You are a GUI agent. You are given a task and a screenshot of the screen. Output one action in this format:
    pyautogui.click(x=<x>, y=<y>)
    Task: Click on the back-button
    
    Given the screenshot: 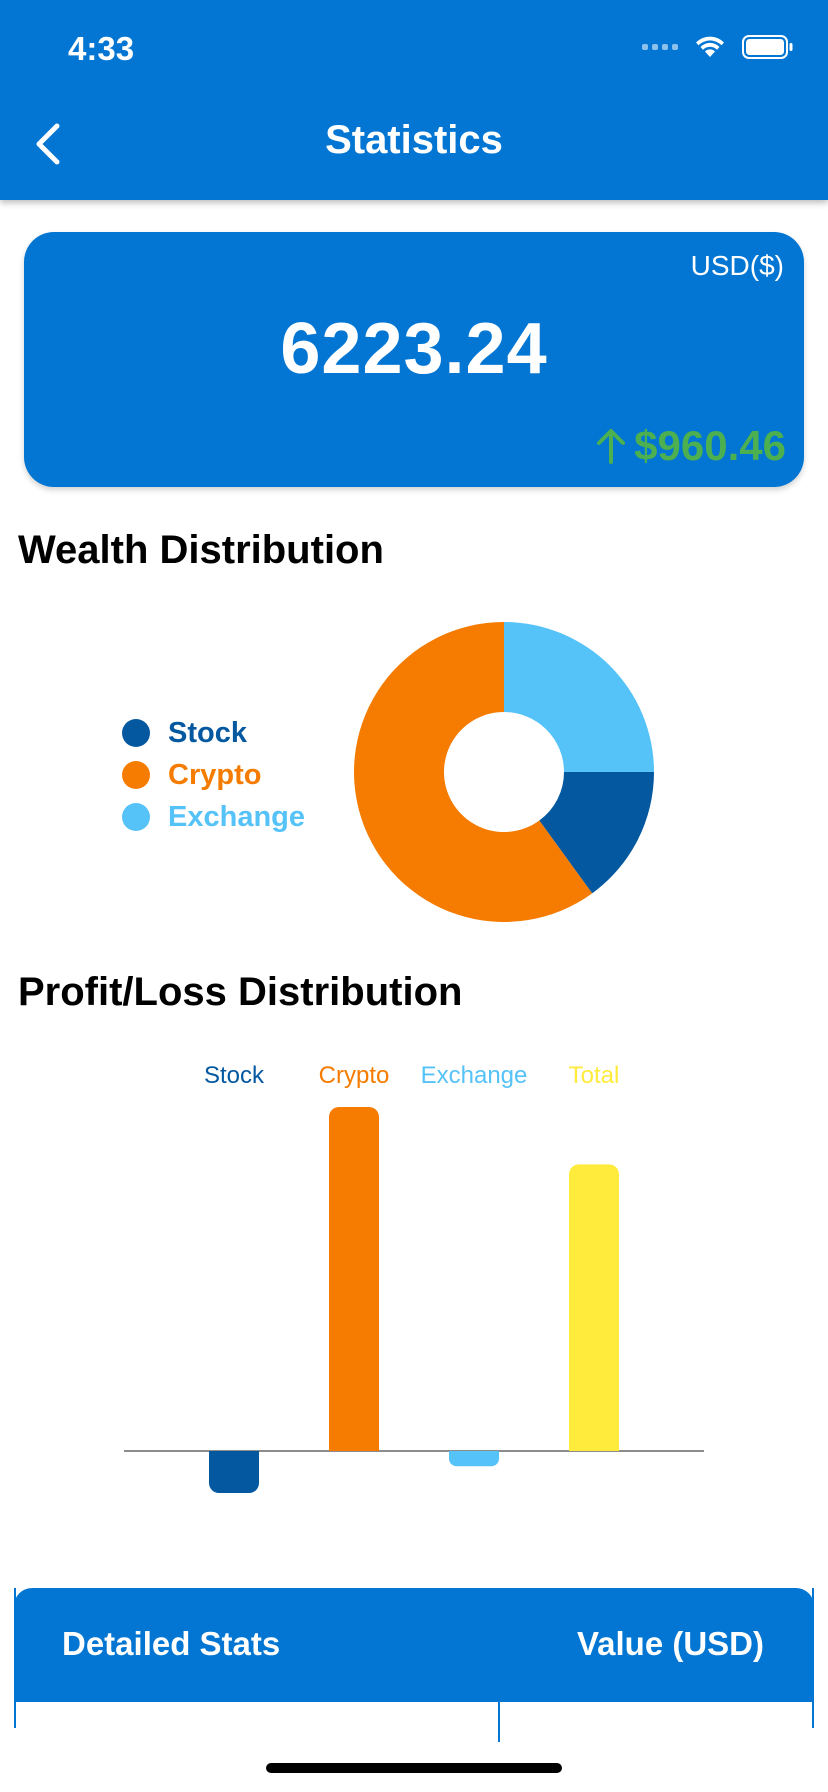 What is the action you would take?
    pyautogui.click(x=48, y=144)
    